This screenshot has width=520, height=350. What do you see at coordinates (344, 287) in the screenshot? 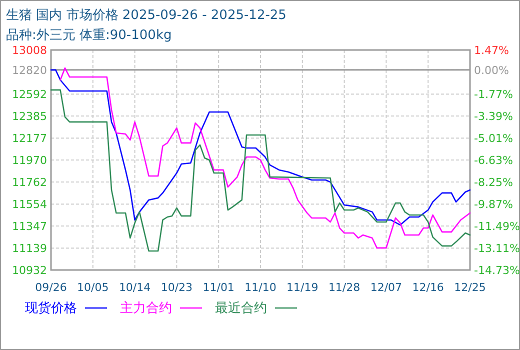
I see `x-tick-label: 11/28` at bounding box center [344, 287].